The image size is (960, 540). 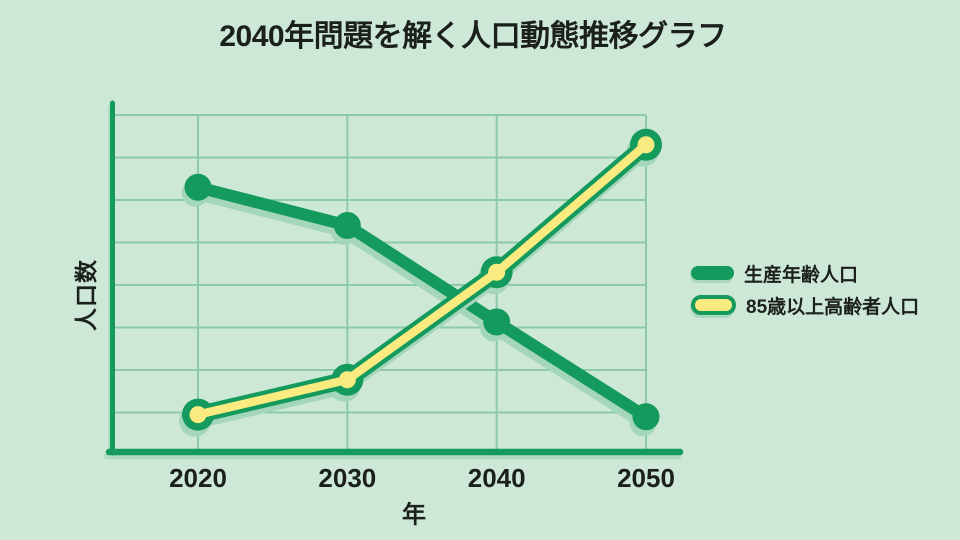 I want to click on legend-label-working-age: 生産年齢人口, so click(x=801, y=275).